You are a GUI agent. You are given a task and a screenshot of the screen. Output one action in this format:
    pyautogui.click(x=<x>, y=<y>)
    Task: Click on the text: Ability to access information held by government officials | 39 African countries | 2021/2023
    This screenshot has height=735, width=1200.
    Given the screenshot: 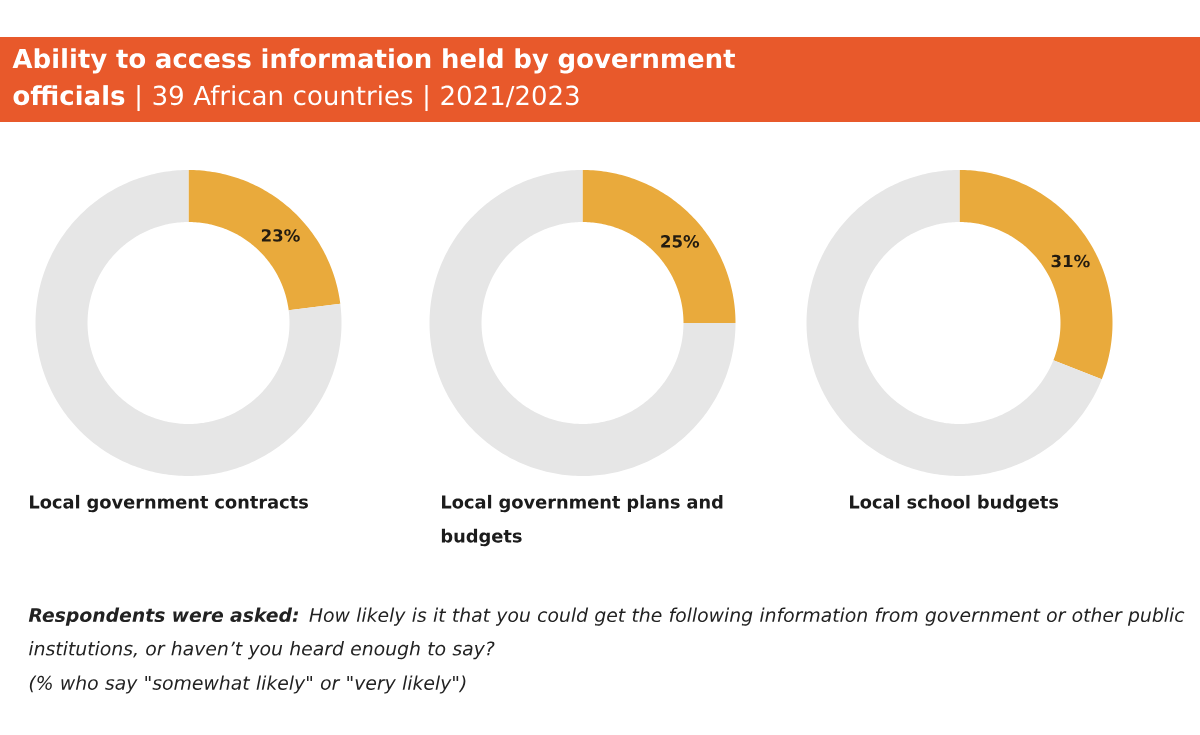 What is the action you would take?
    pyautogui.click(x=373, y=80)
    